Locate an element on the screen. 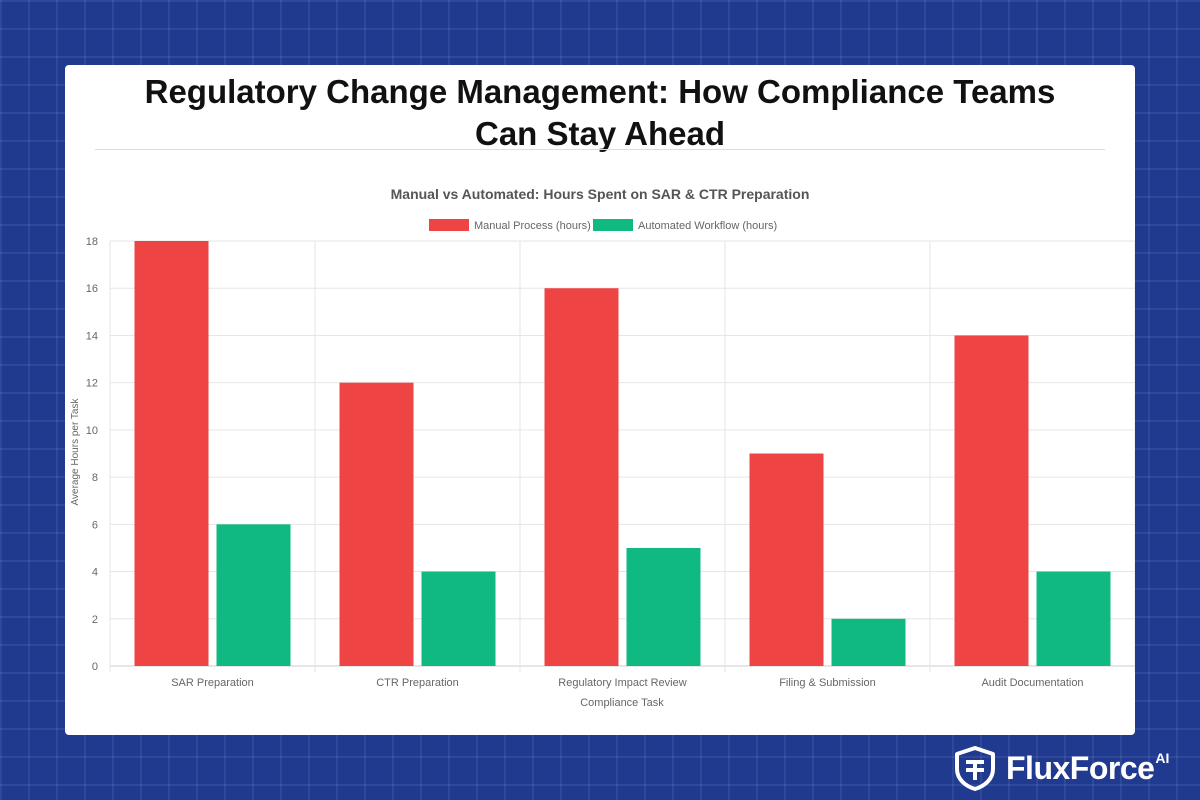 The image size is (1200, 800). y-tick-label: 10 is located at coordinates (92, 431).